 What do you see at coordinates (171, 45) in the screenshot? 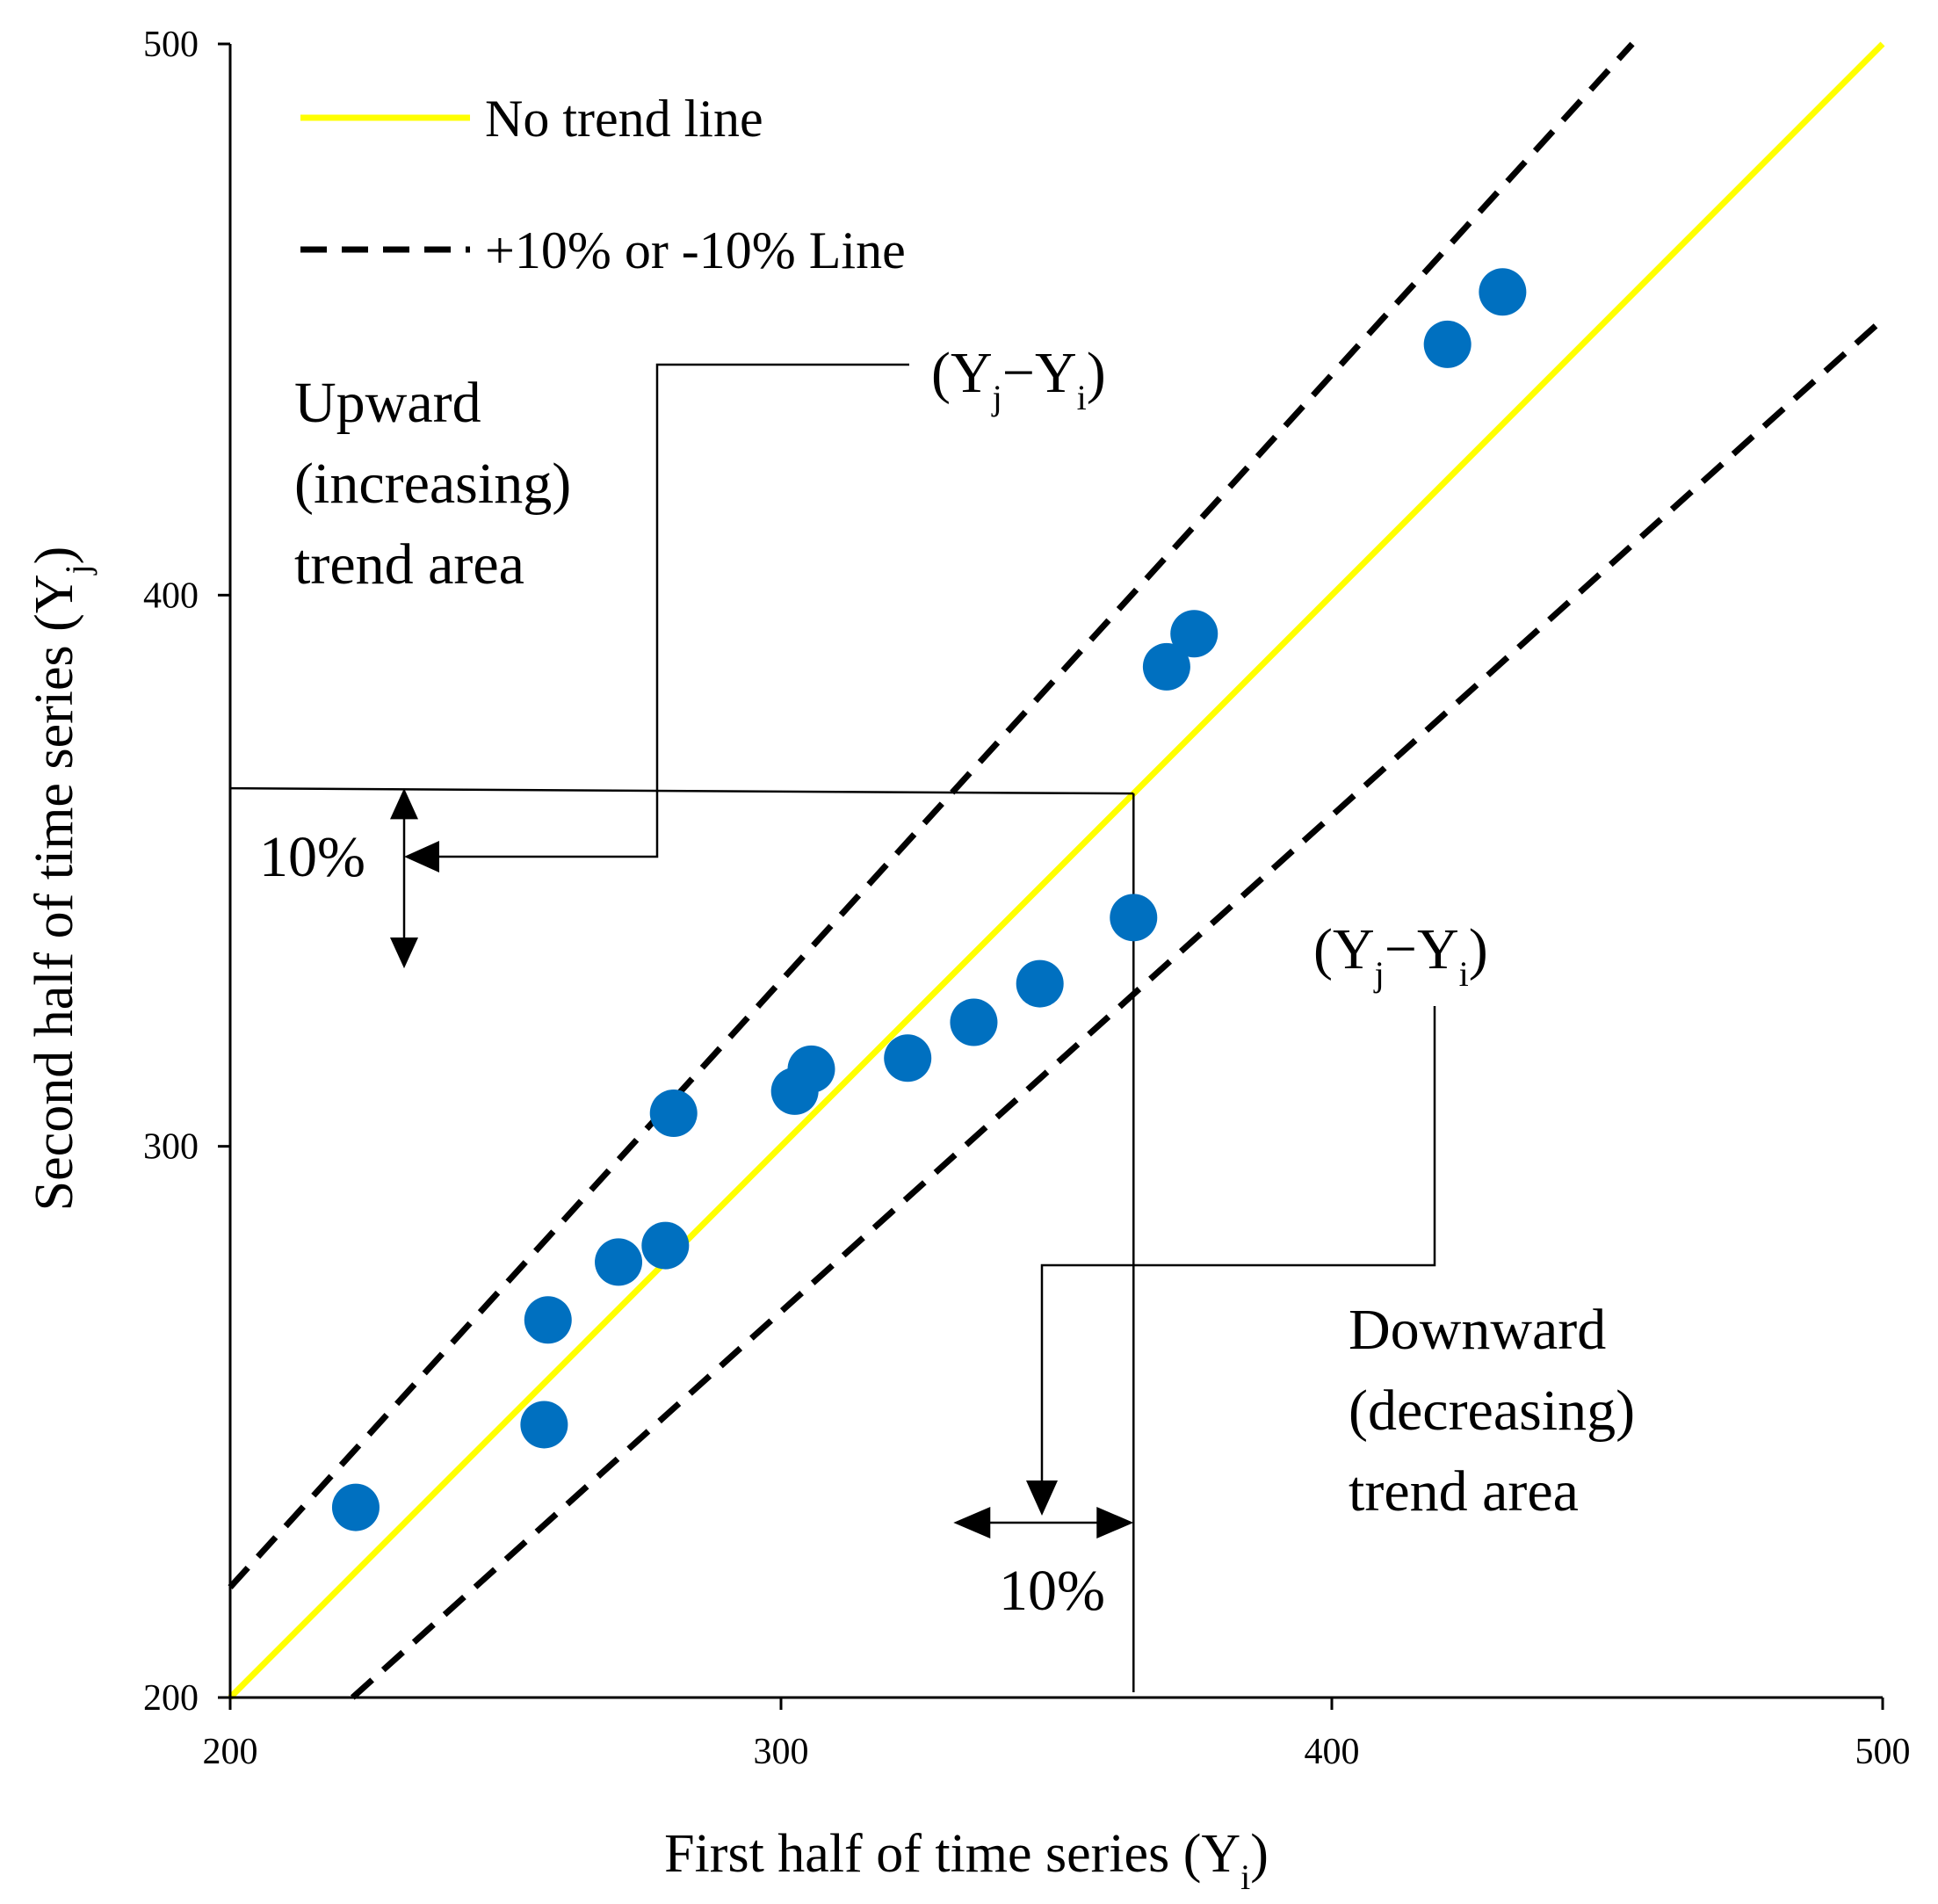
I see `y-tick-label-3: 500` at bounding box center [171, 45].